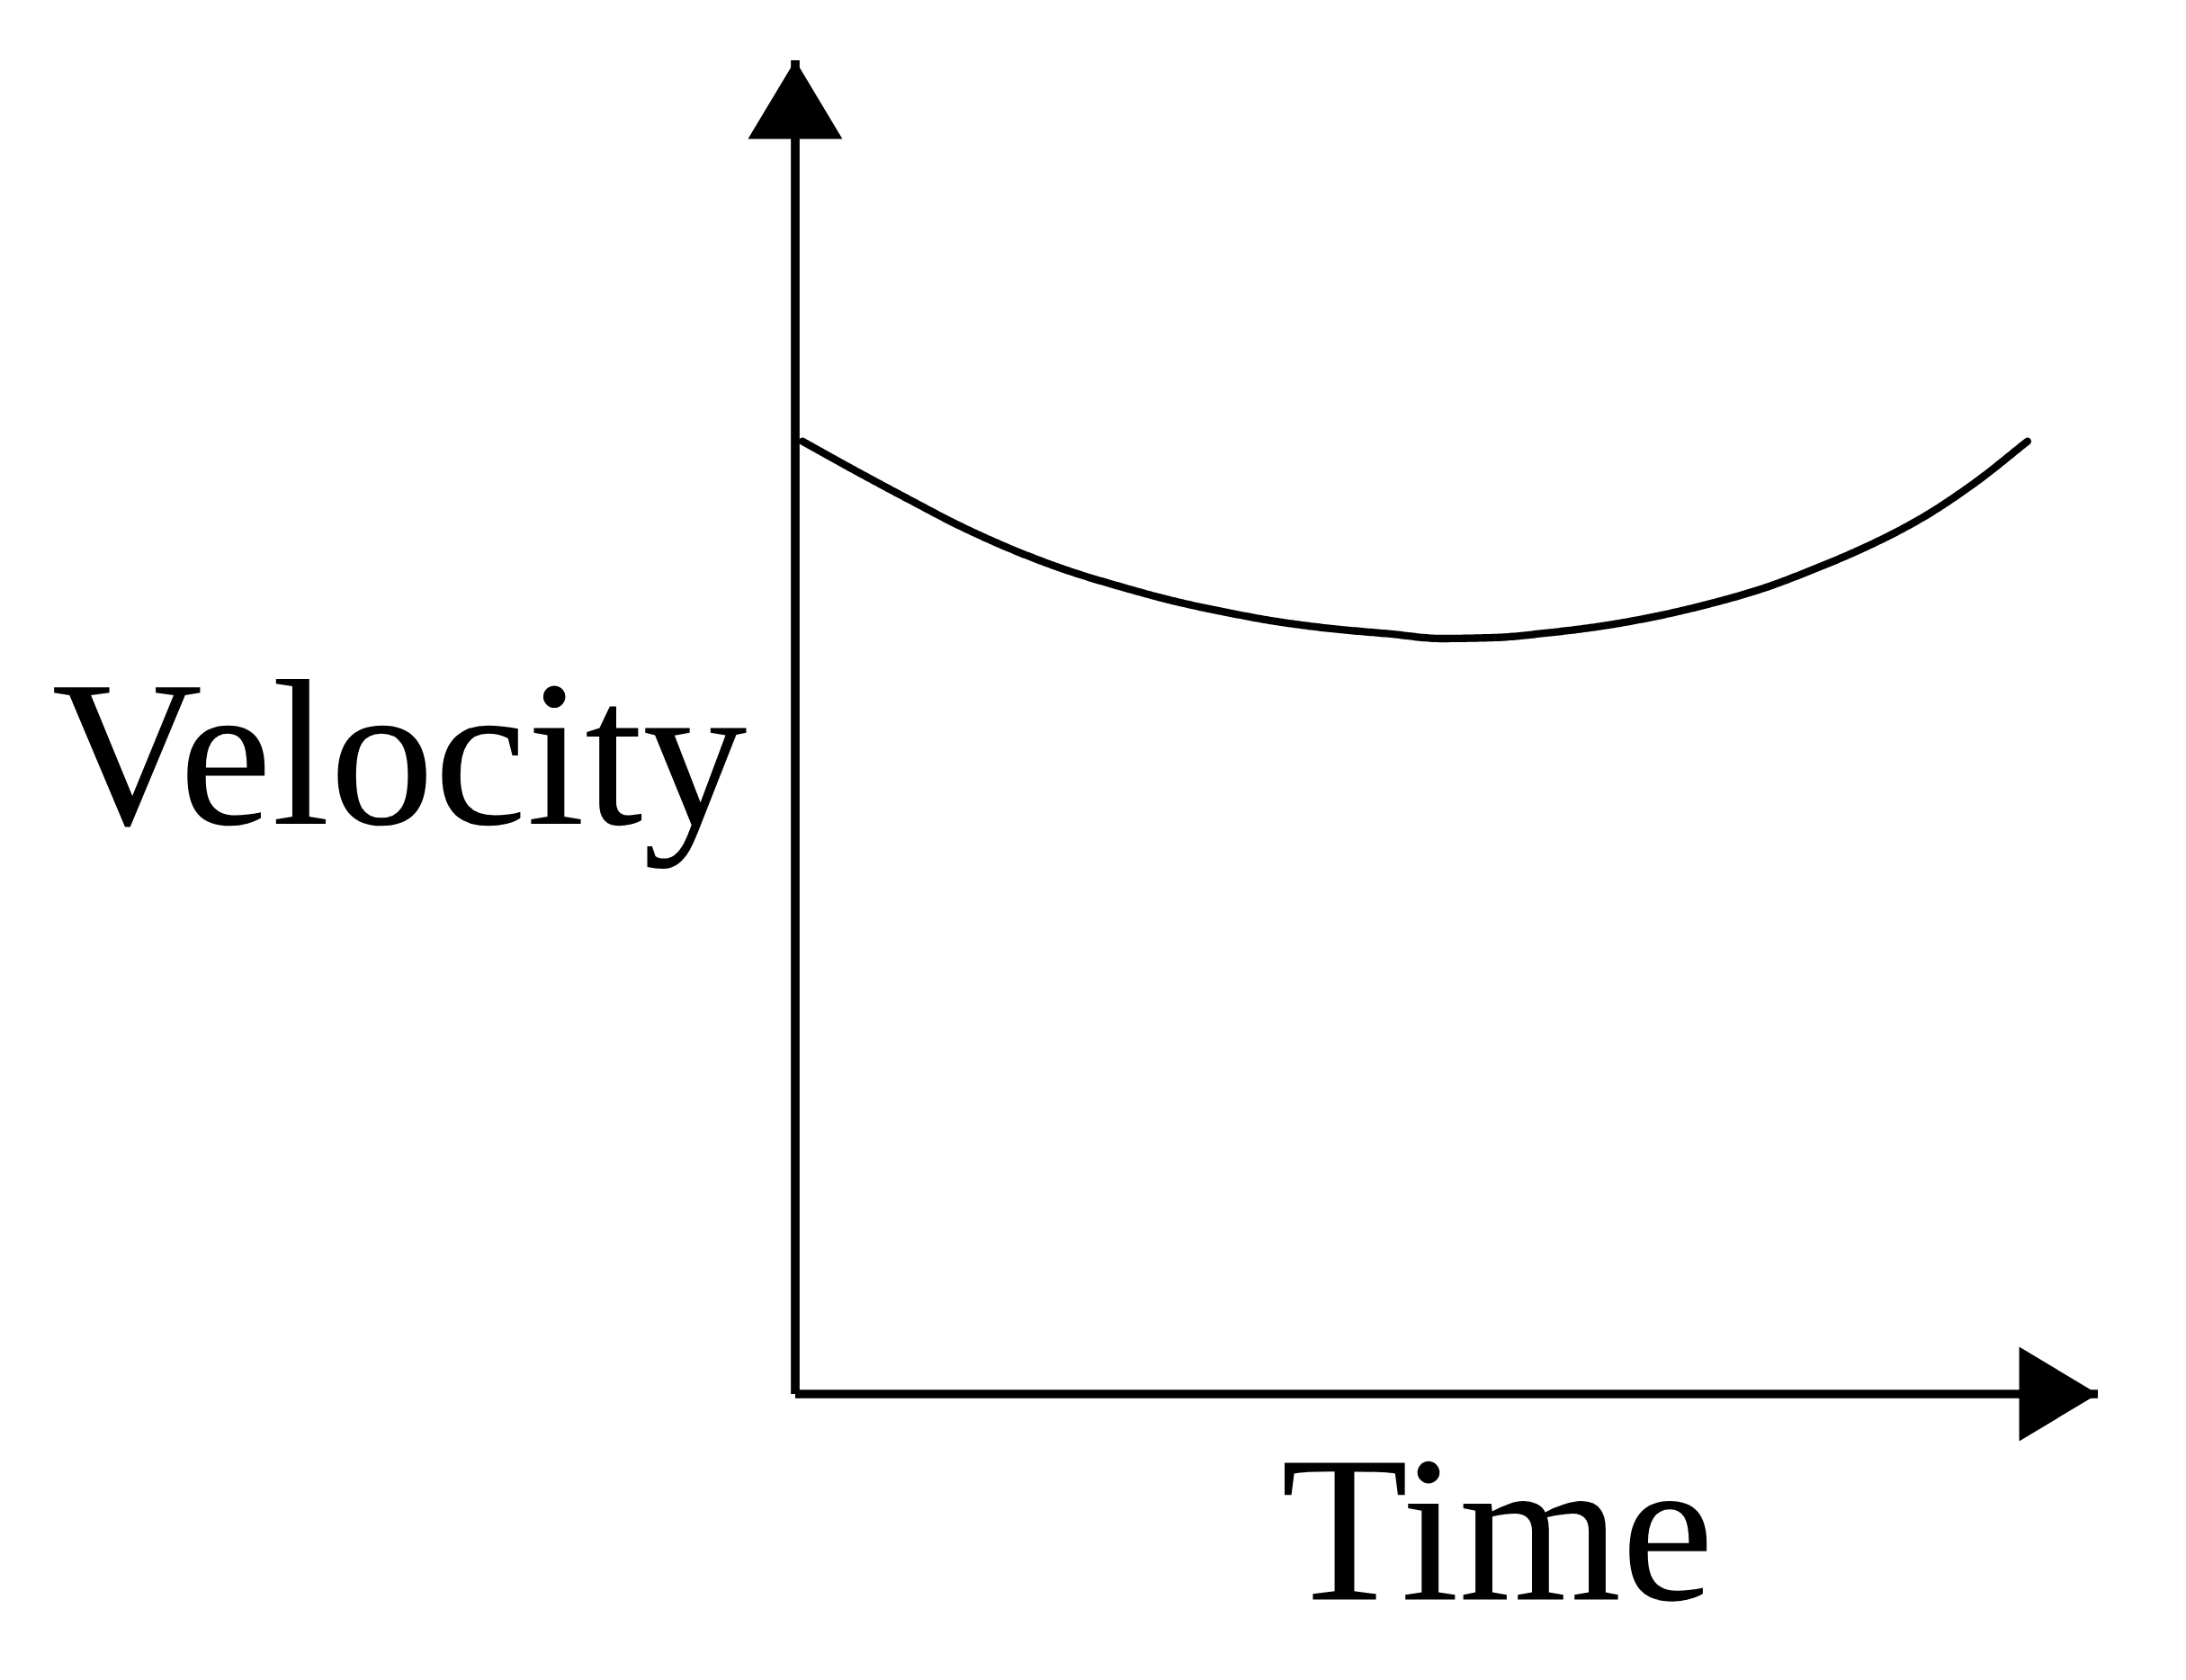 Image resolution: width=2186 pixels, height=1680 pixels. Describe the element at coordinates (400, 774) in the screenshot. I see `y-axis-title: Velocity` at that location.